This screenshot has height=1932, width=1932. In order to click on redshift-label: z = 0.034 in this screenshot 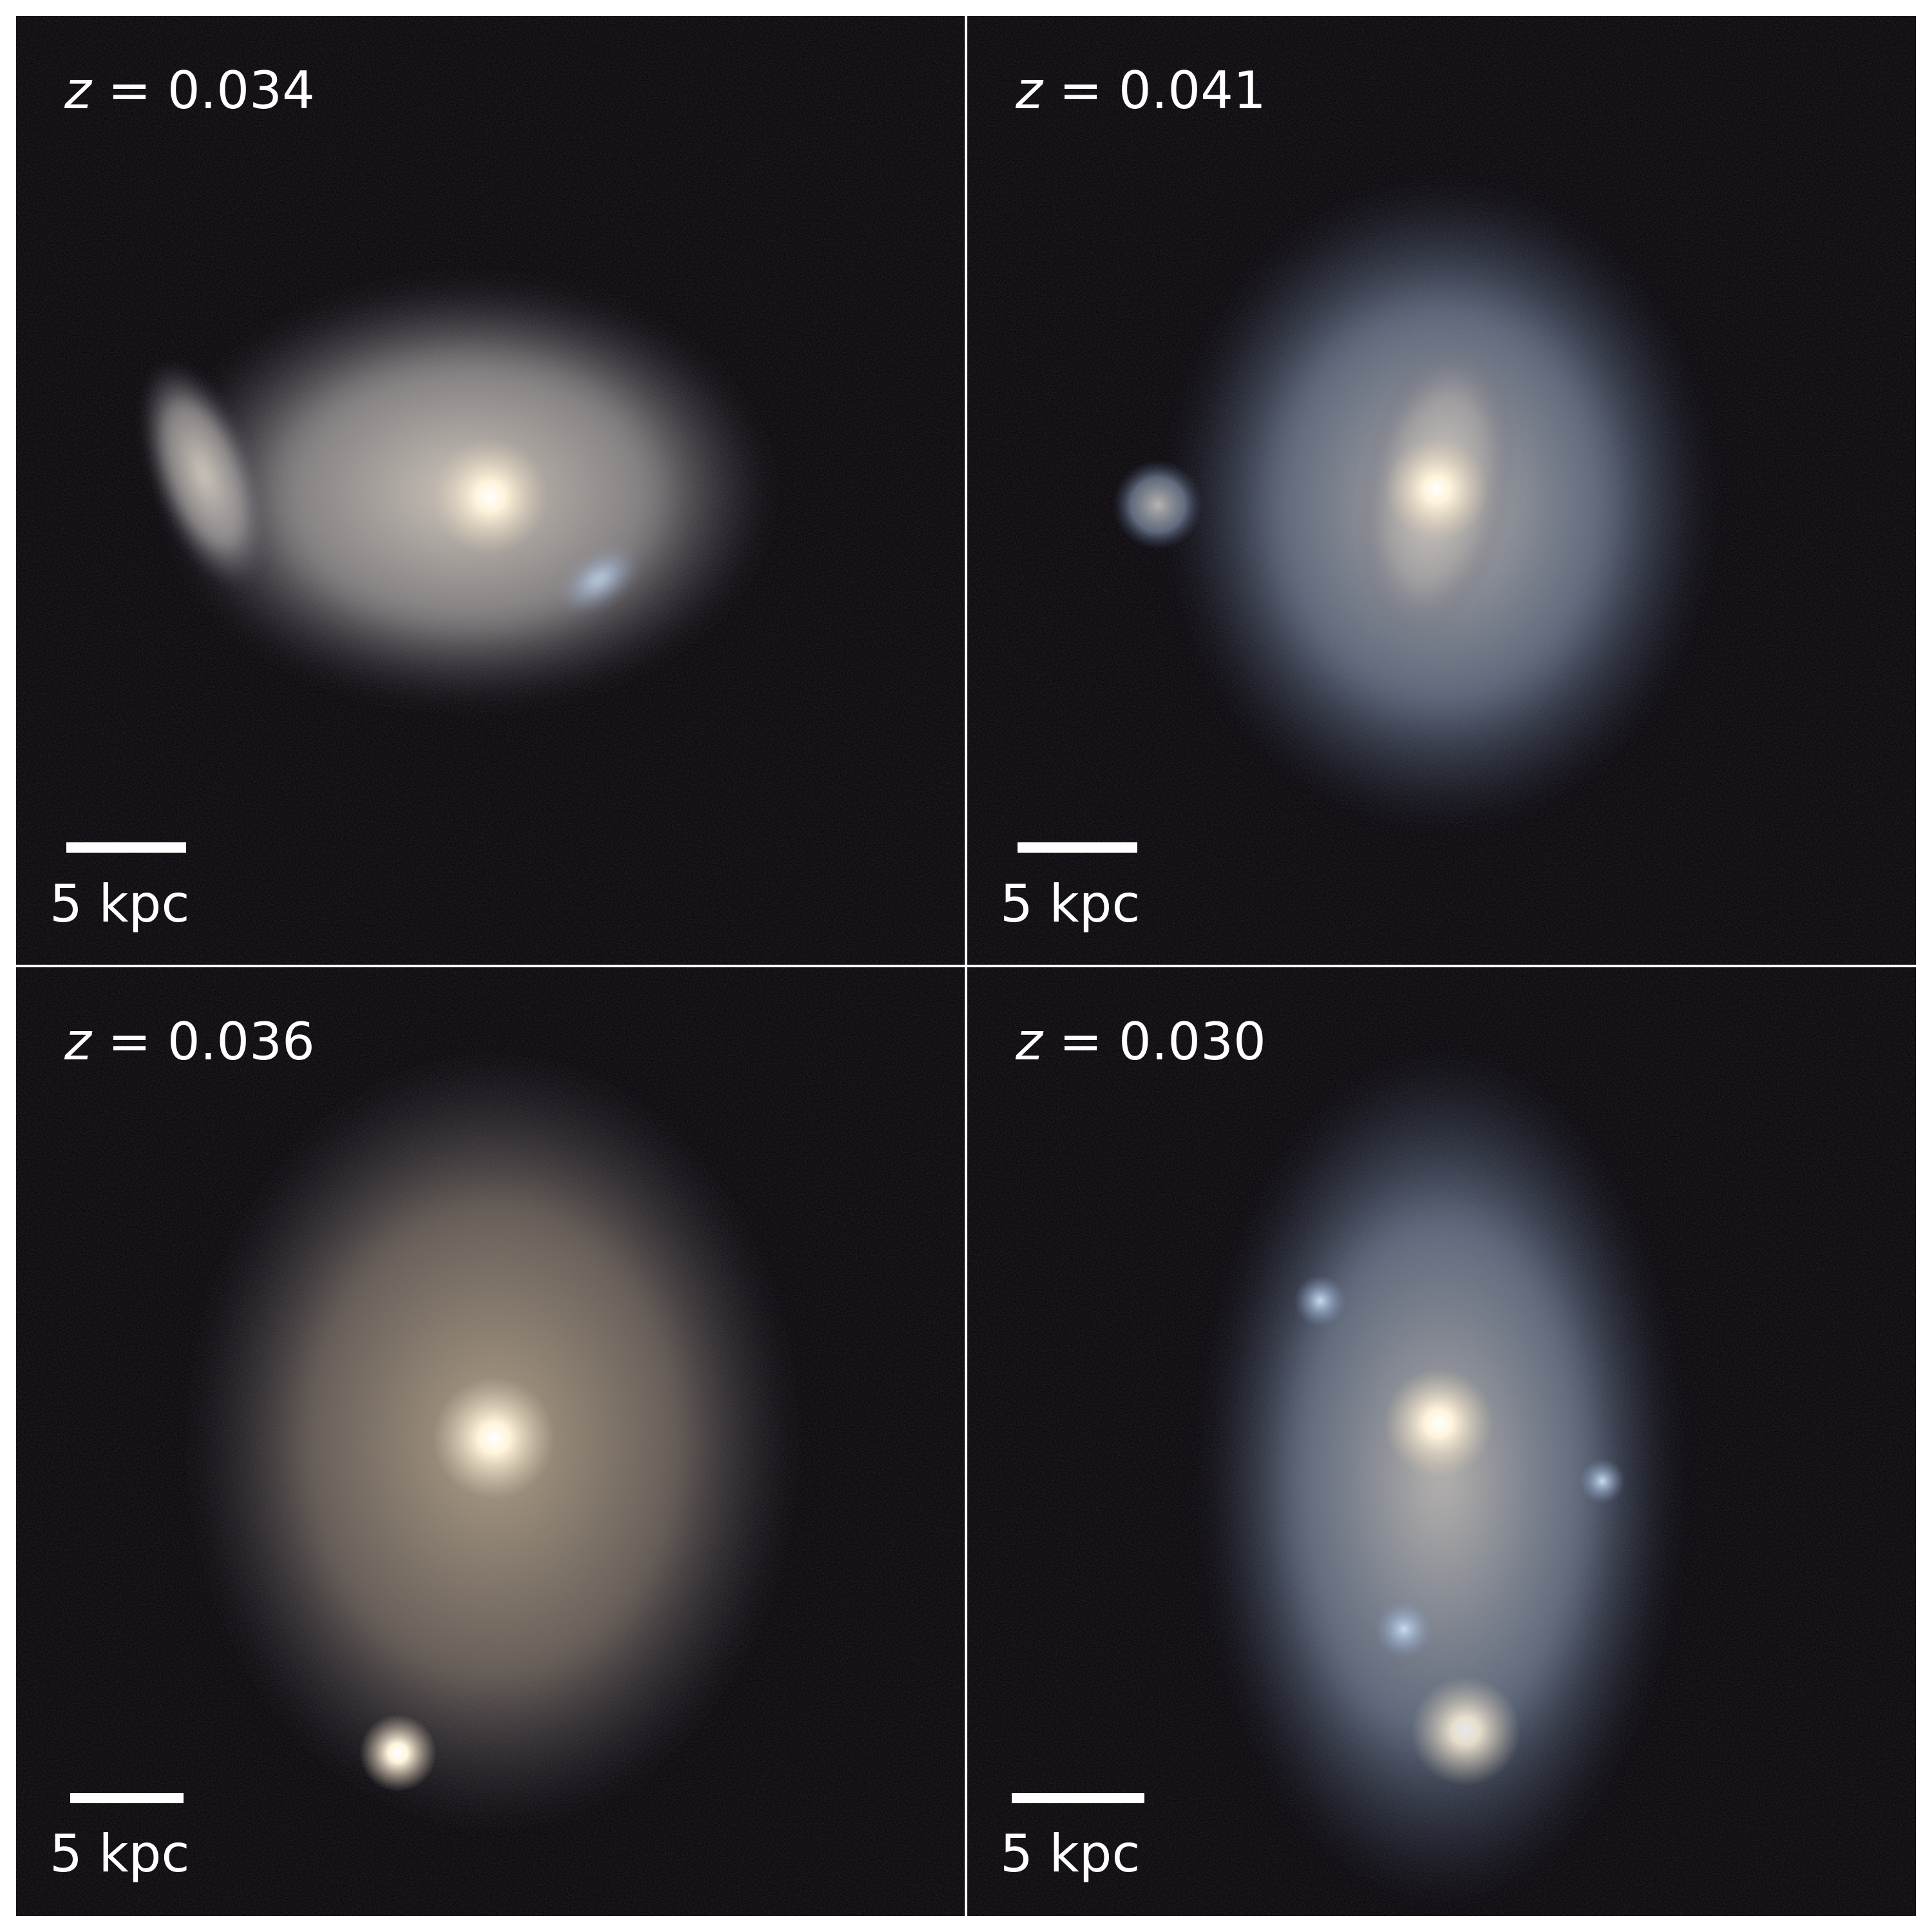, I will do `click(190, 91)`.